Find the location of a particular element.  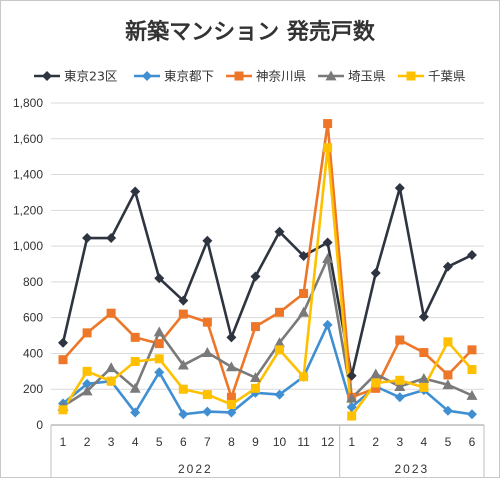

legend-label: 千葉県 is located at coordinates (447, 76).